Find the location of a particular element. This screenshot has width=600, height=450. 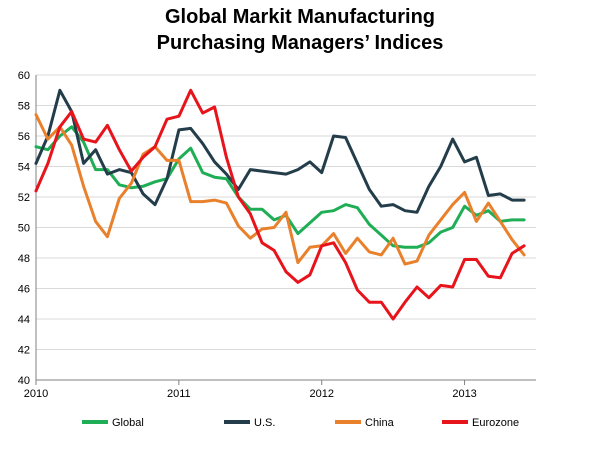

y-tick-label: 46 is located at coordinates (24, 290).